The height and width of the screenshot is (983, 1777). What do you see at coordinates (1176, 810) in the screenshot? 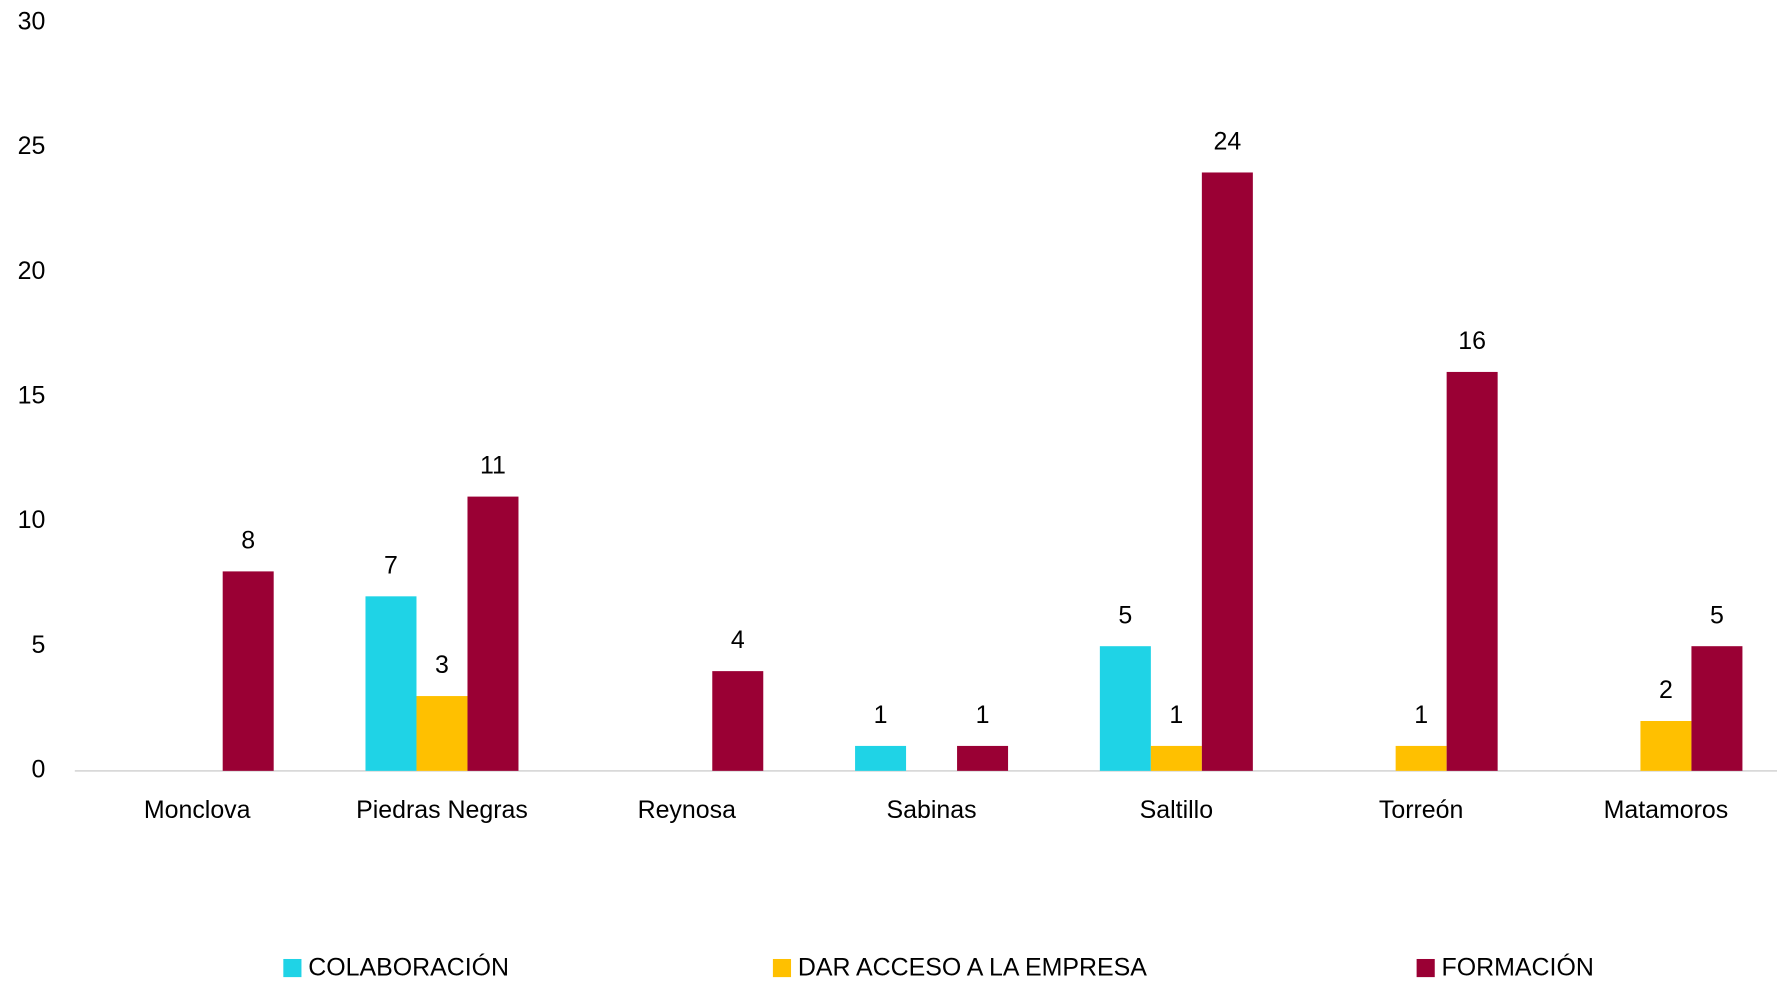
I see `x-tick-label: Saltillo` at bounding box center [1176, 810].